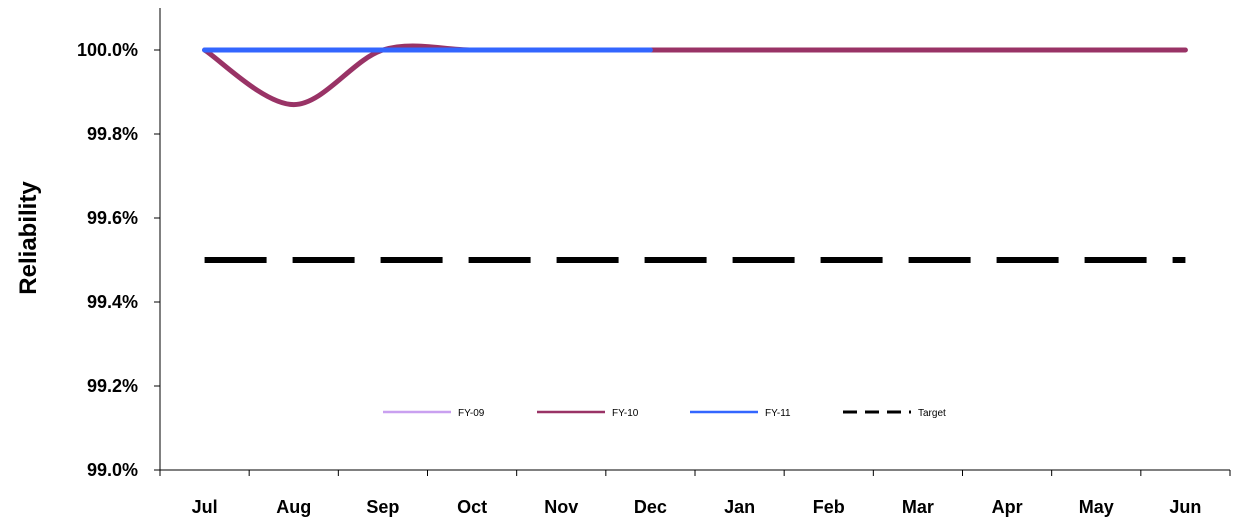 The height and width of the screenshot is (523, 1237). Describe the element at coordinates (561, 507) in the screenshot. I see `x-tick-label: Nov` at that location.